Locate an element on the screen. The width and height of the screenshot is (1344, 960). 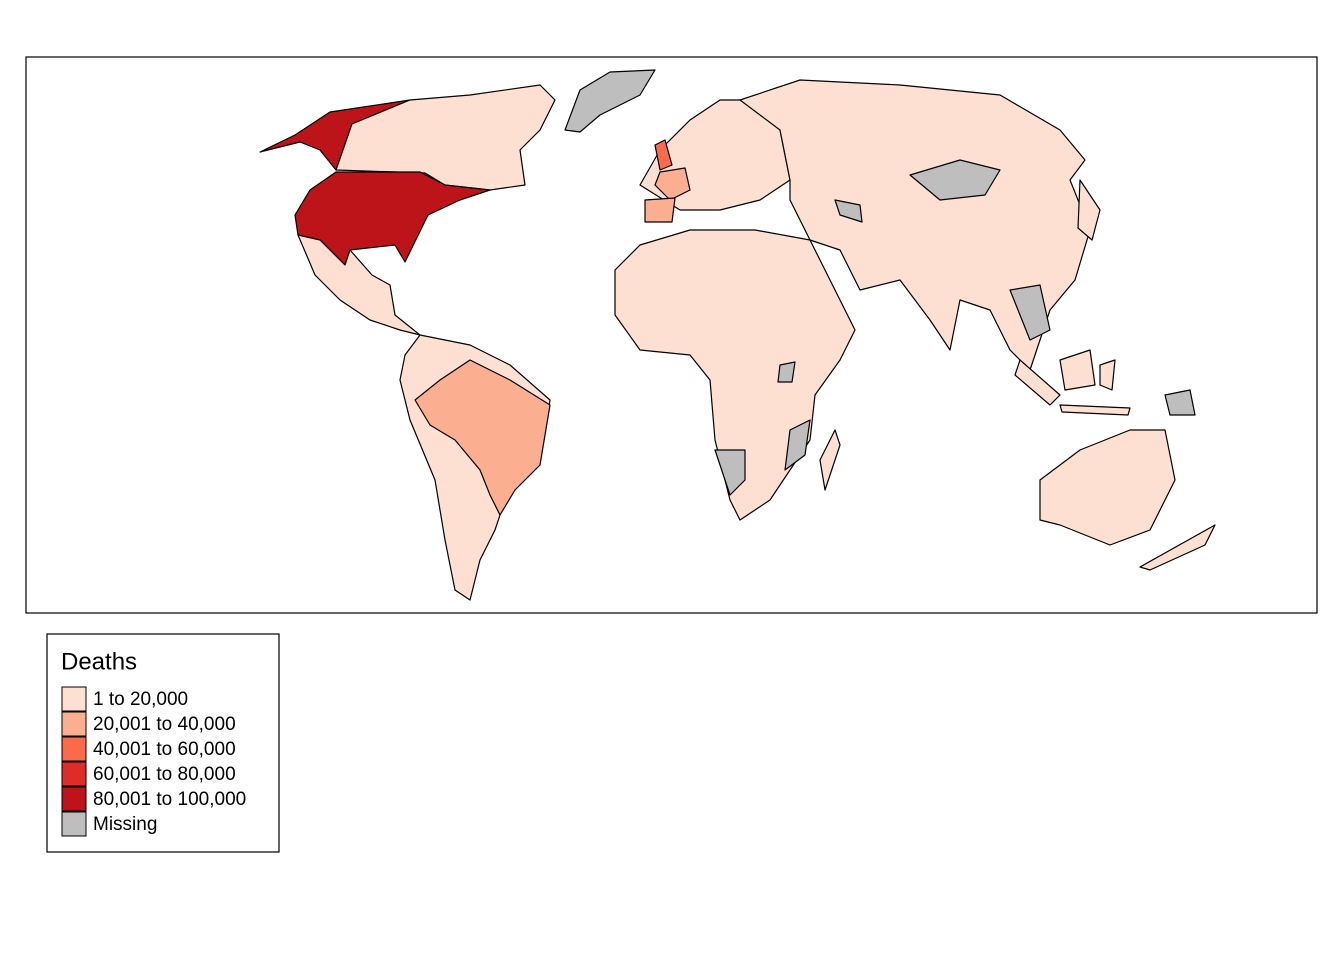
legend-label: 1 to 20,000 is located at coordinates (140, 699).